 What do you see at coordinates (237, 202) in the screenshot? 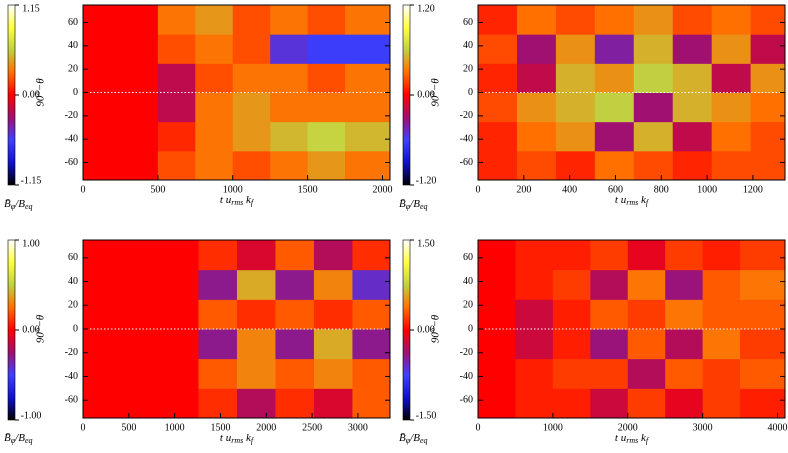
I see `x-axis-label-part: rms` at bounding box center [237, 202].